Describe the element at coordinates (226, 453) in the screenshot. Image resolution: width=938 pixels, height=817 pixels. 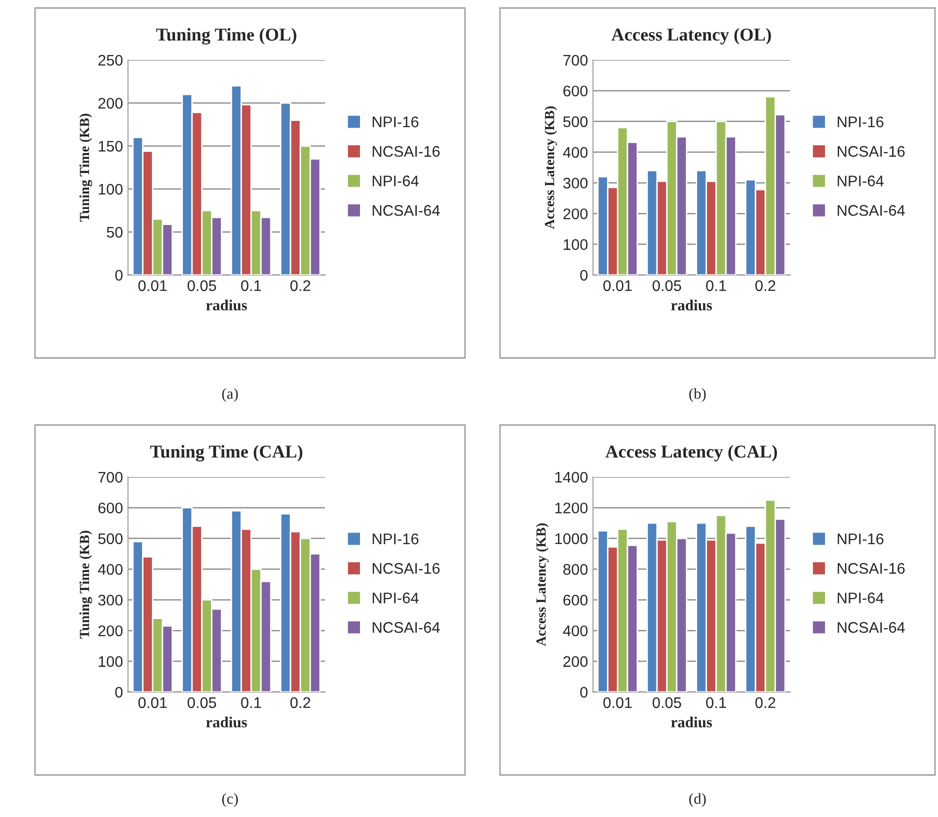
I see `chart-title: Tuning Time (CAL)` at that location.